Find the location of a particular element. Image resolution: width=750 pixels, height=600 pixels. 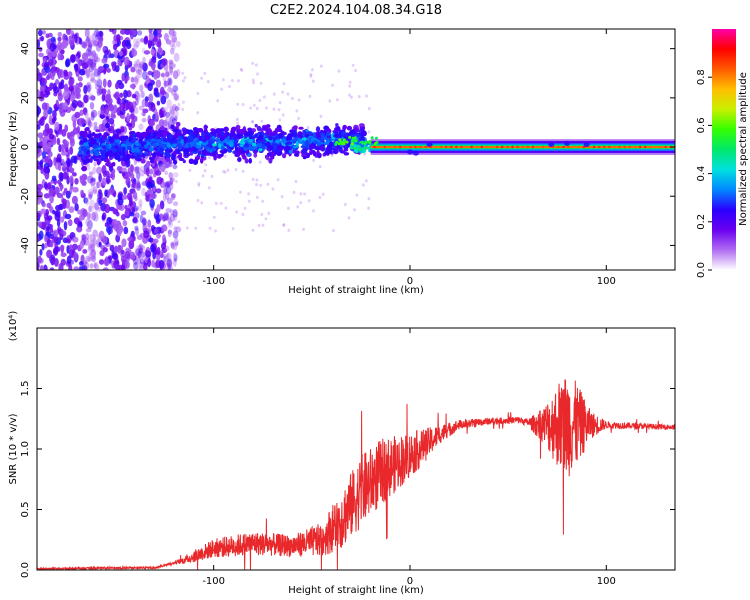

colorbar-tick-label: 0.8 is located at coordinates (701, 77).